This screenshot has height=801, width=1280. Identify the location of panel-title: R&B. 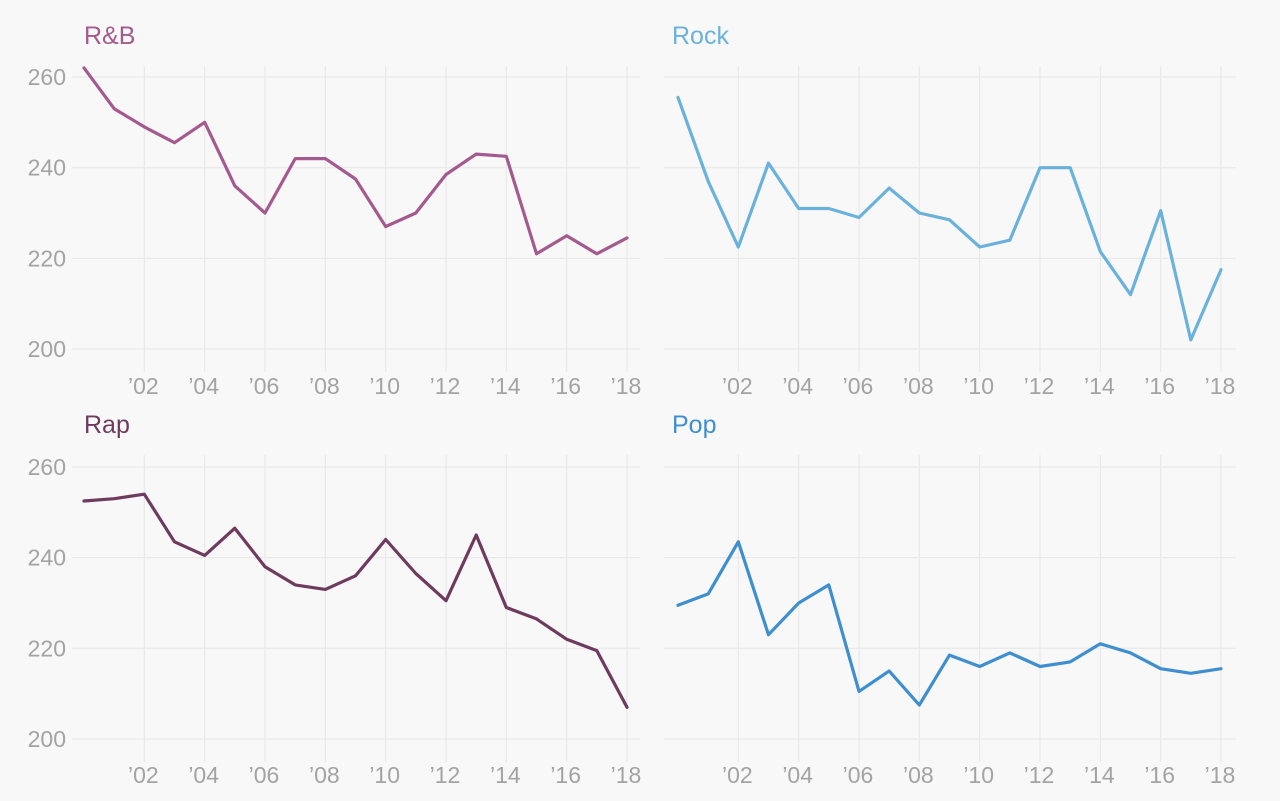
(109, 36).